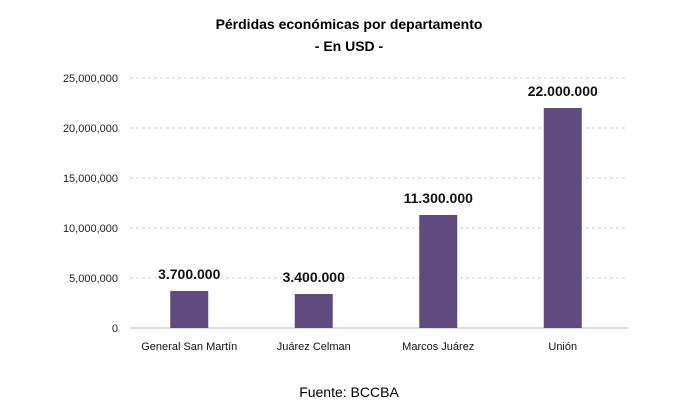 Image resolution: width=698 pixels, height=418 pixels. What do you see at coordinates (314, 277) in the screenshot?
I see `data-label: 3.400.000` at bounding box center [314, 277].